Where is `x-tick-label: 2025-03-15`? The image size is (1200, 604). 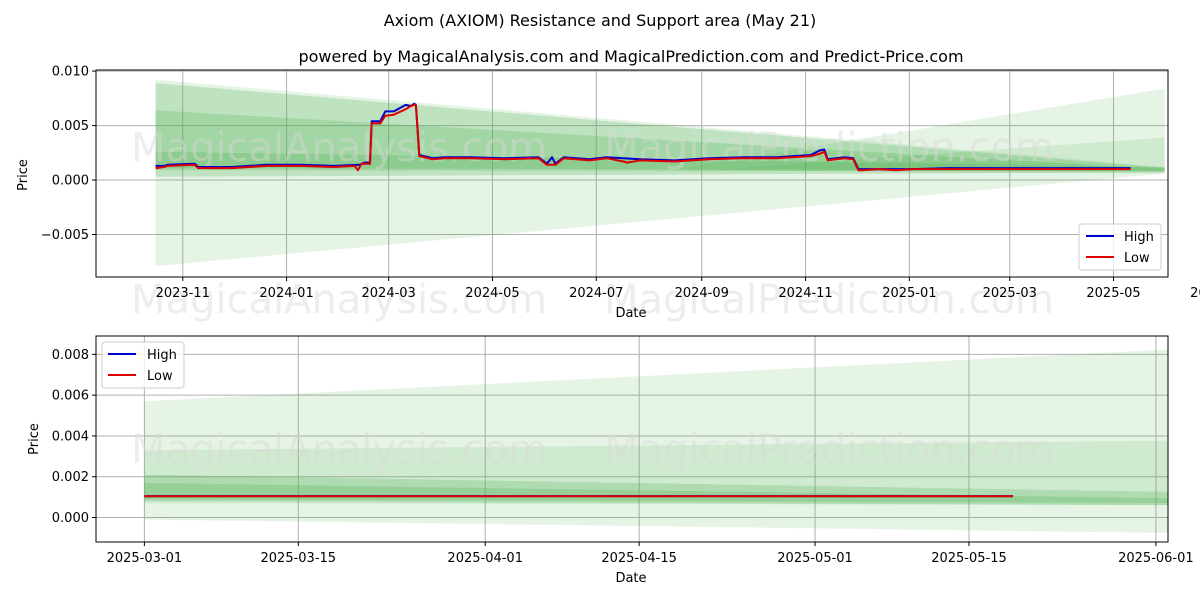
x-tick-label: 2025-03-15 is located at coordinates (299, 558).